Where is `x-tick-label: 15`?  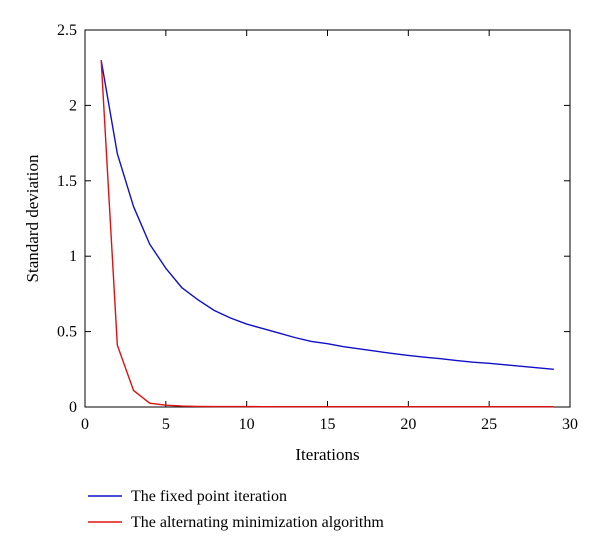
x-tick-label: 15 is located at coordinates (328, 424).